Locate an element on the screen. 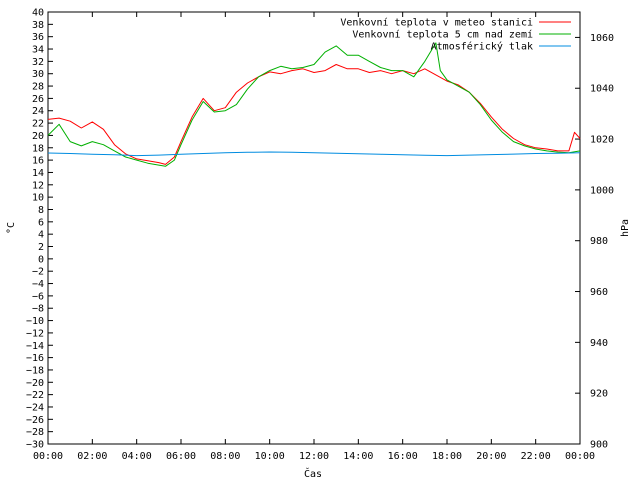  legend-label-3: Atmosférický tlak is located at coordinates (482, 47).